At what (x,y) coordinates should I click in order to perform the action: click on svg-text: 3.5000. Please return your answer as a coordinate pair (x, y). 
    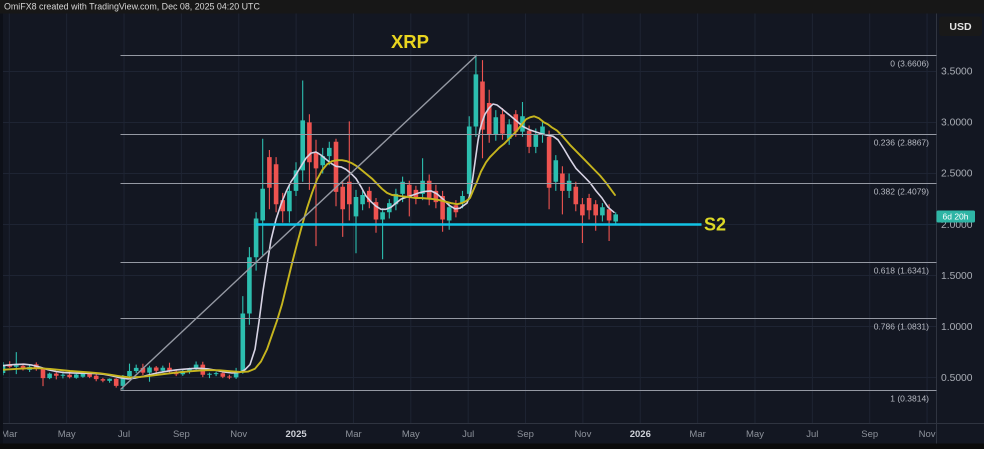
    Looking at the image, I should click on (957, 72).